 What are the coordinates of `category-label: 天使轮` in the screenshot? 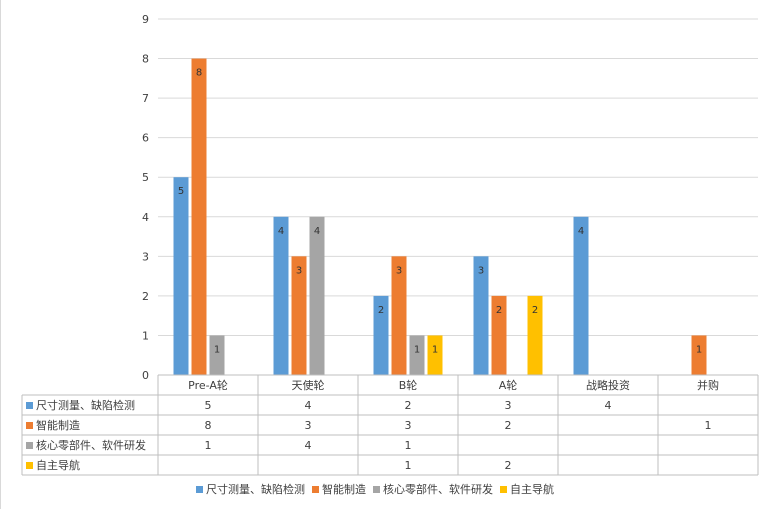 It's located at (308, 385).